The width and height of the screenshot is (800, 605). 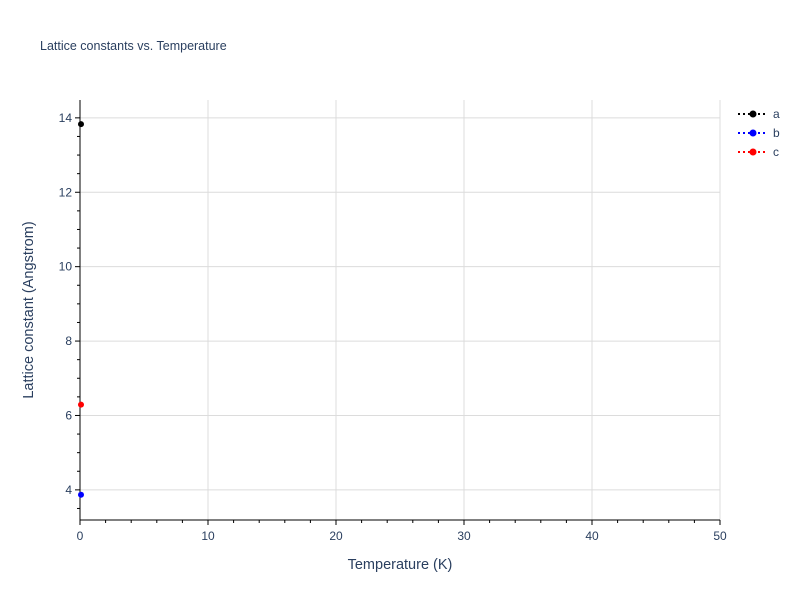 I want to click on data-points, so click(x=81, y=309).